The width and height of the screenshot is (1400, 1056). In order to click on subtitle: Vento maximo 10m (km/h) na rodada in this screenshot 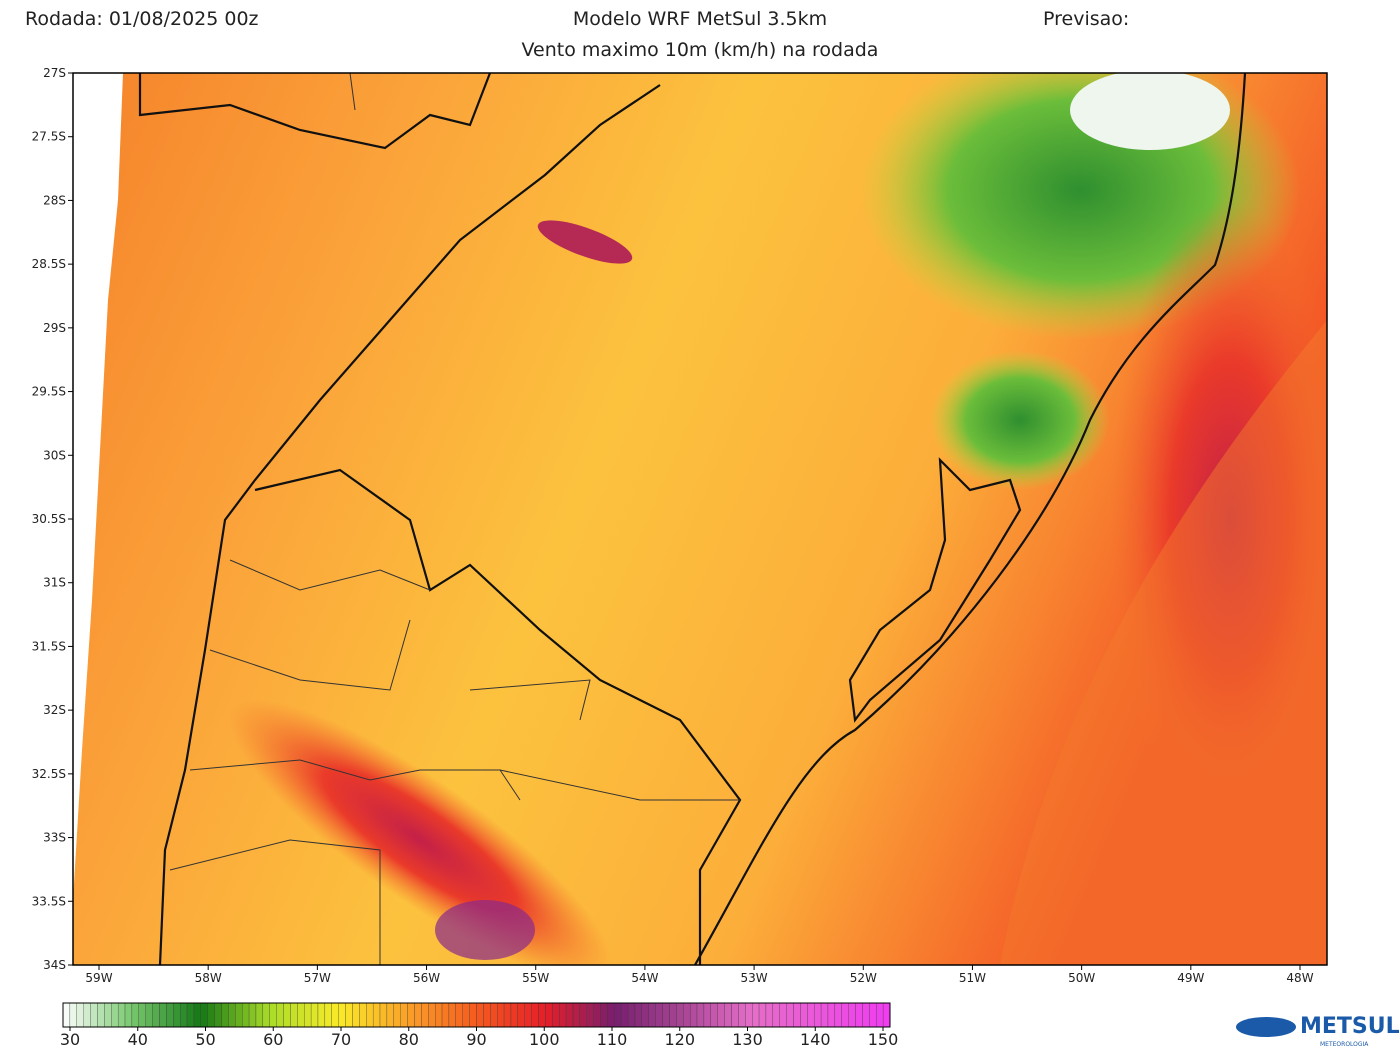, I will do `click(700, 50)`.